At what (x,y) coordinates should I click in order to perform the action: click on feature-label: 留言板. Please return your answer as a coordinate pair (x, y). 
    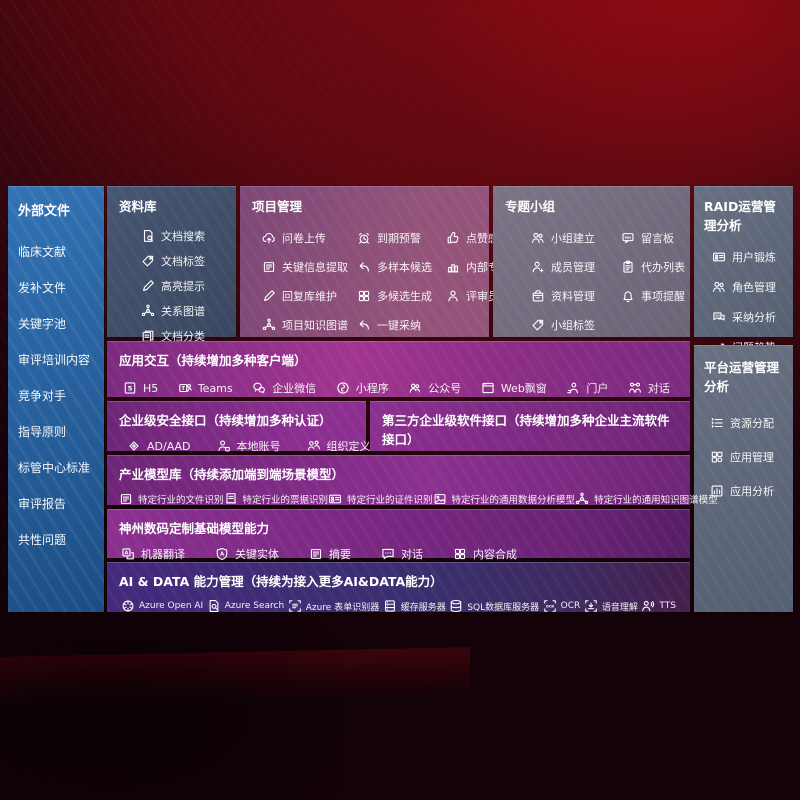
    Looking at the image, I should click on (657, 238).